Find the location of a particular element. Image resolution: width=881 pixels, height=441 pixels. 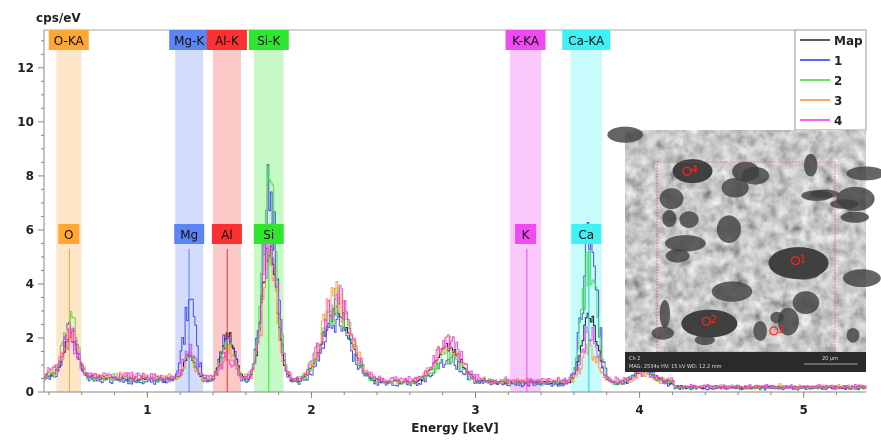

x-tick-label: 2 is located at coordinates (311, 410).